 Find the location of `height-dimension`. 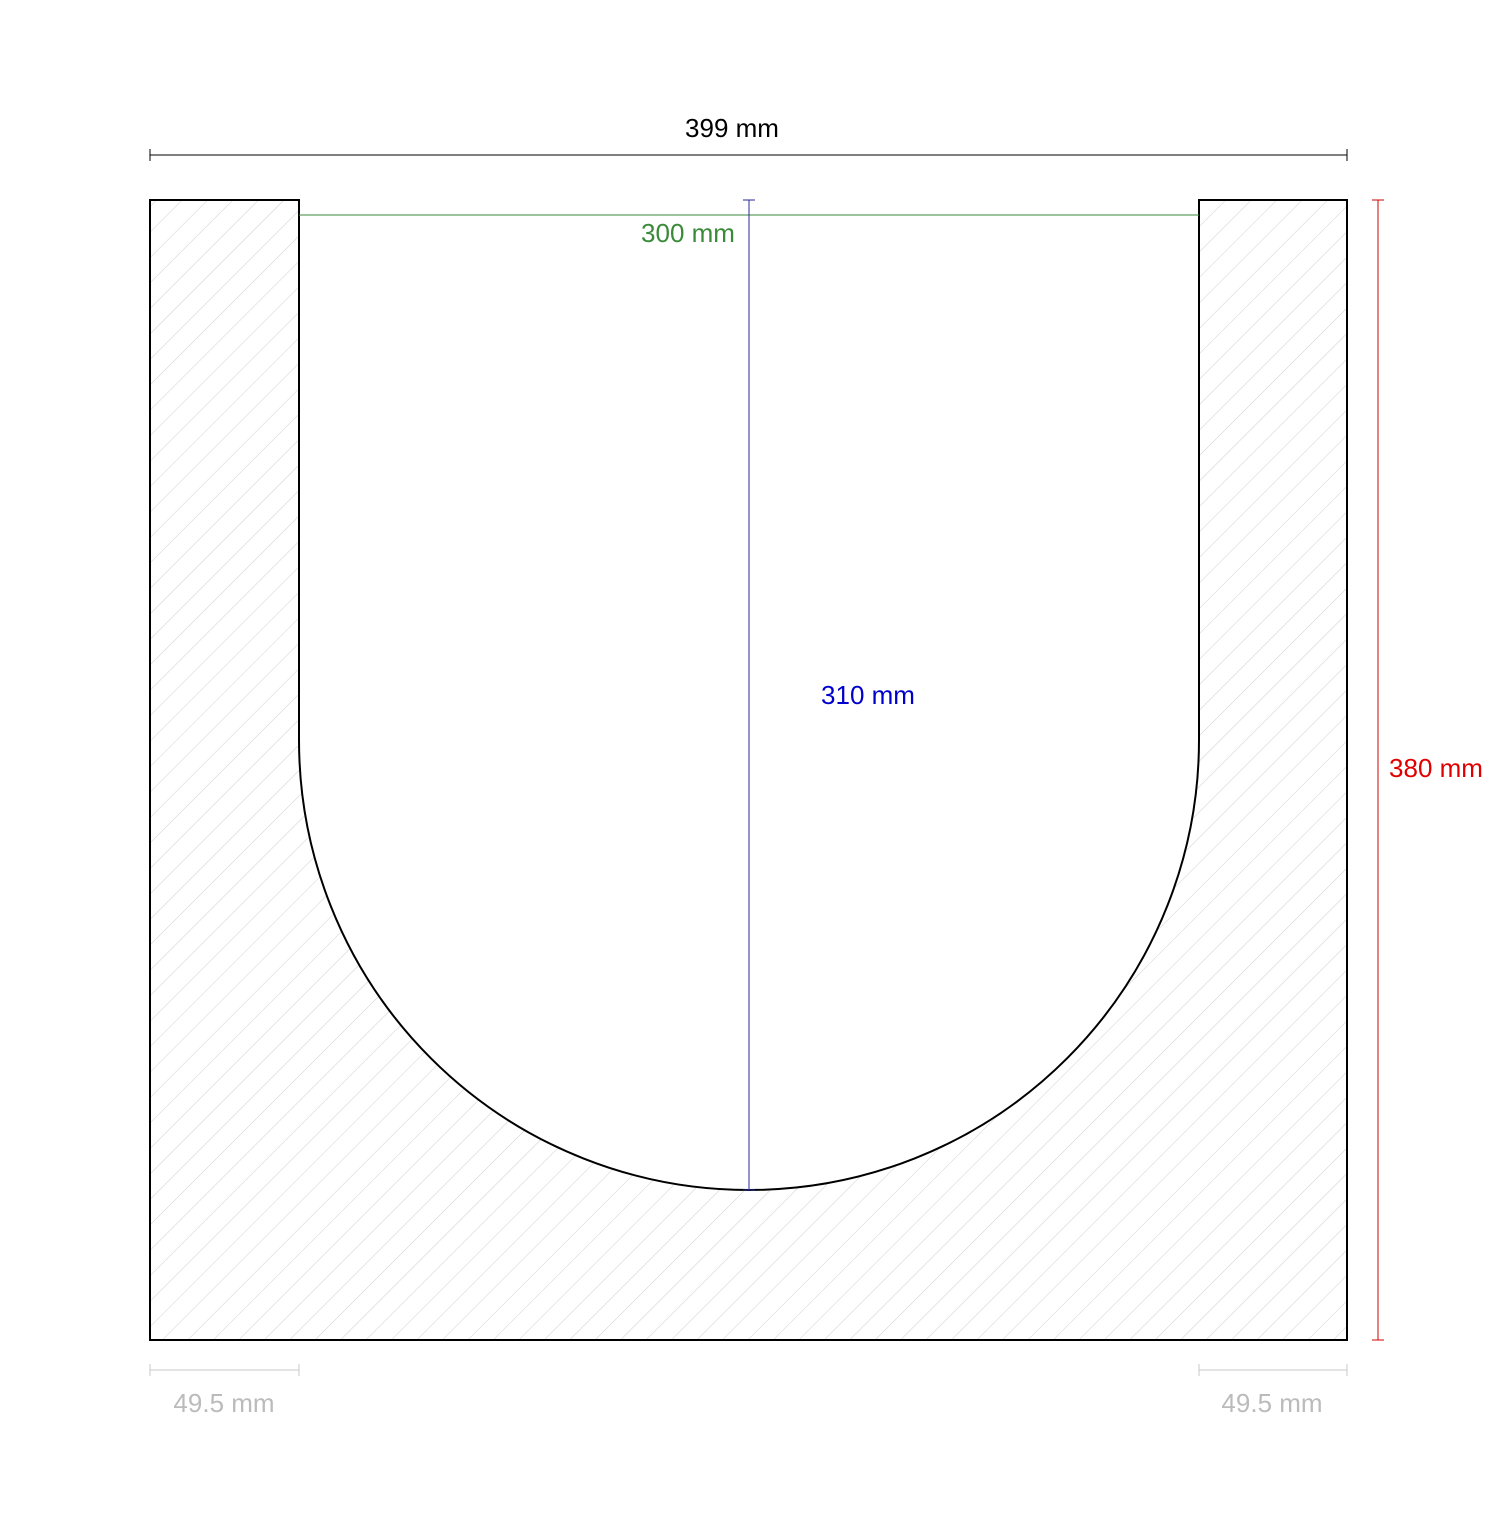

height-dimension is located at coordinates (1378, 770).